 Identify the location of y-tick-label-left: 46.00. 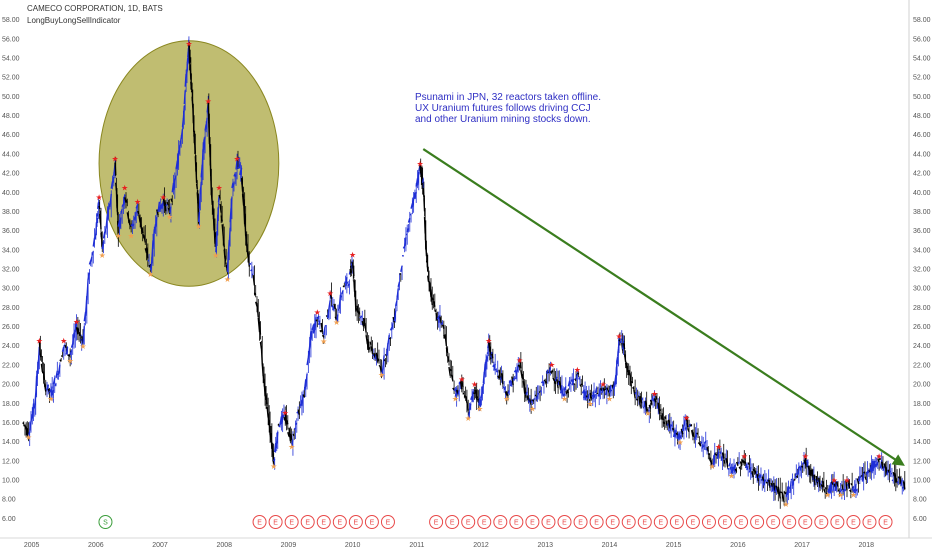
(11, 135).